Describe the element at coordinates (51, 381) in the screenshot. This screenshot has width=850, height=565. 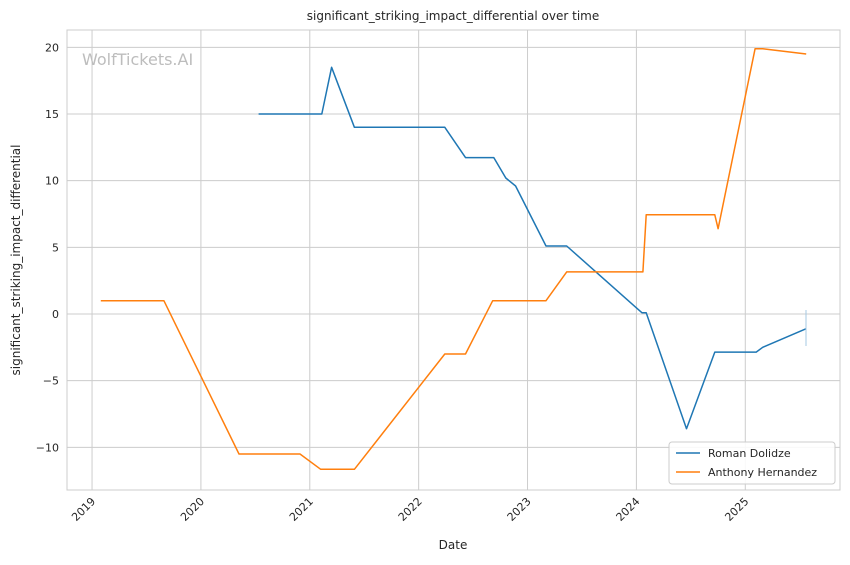
I see `y-tick-label: −5` at that location.